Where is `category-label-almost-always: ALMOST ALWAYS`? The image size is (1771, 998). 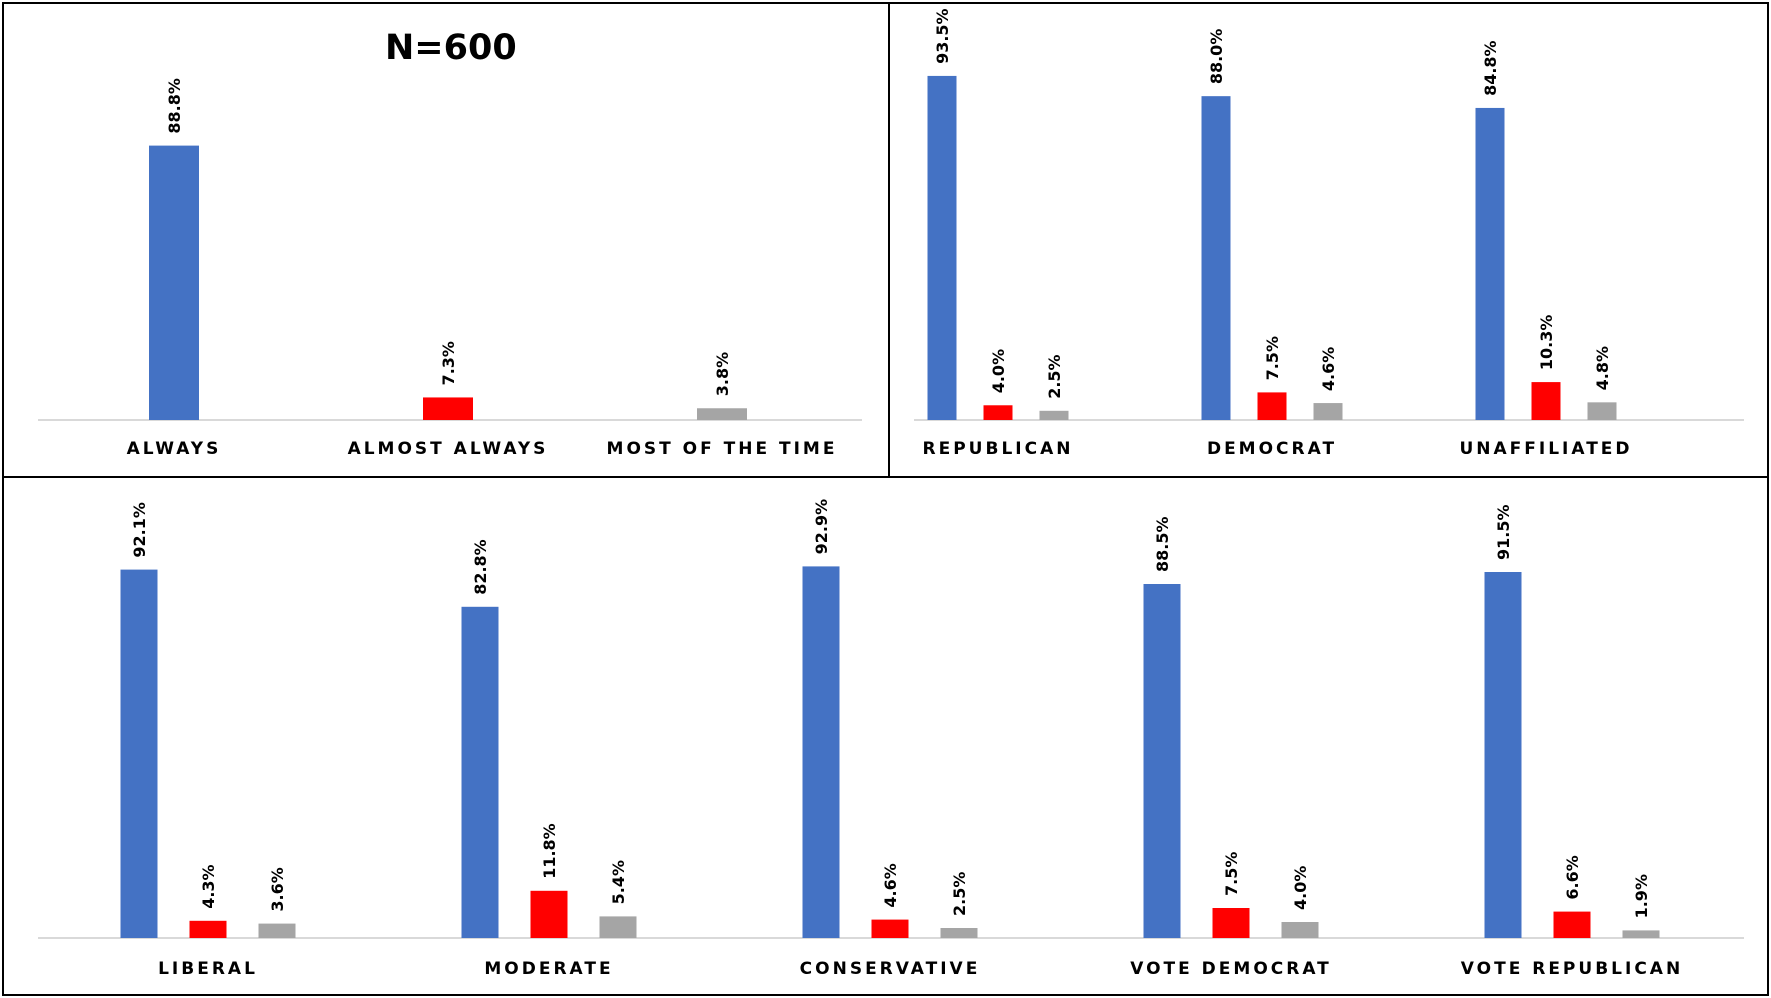 category-label-almost-always: ALMOST ALWAYS is located at coordinates (448, 449).